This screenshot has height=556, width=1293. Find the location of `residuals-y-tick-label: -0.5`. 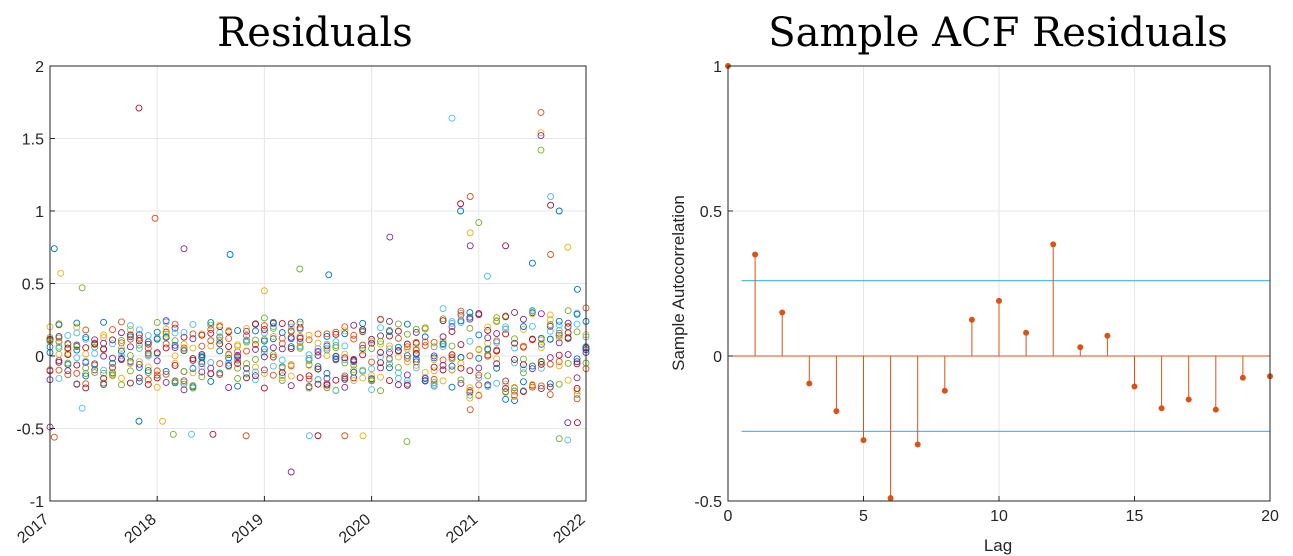

residuals-y-tick-label: -0.5 is located at coordinates (30, 430).